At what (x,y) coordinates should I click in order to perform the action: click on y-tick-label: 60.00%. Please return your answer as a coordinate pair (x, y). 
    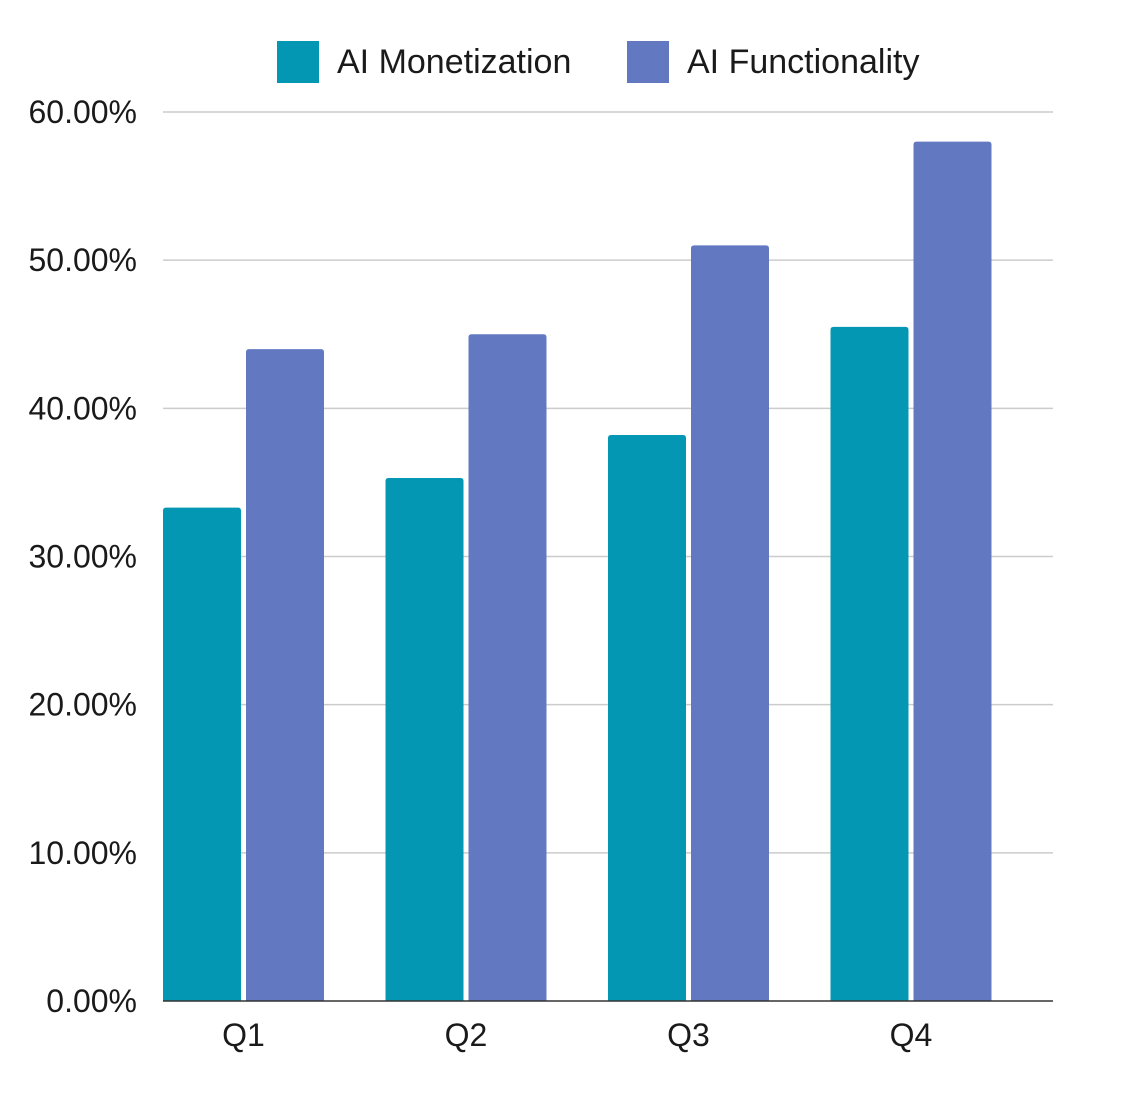
    Looking at the image, I should click on (82, 112).